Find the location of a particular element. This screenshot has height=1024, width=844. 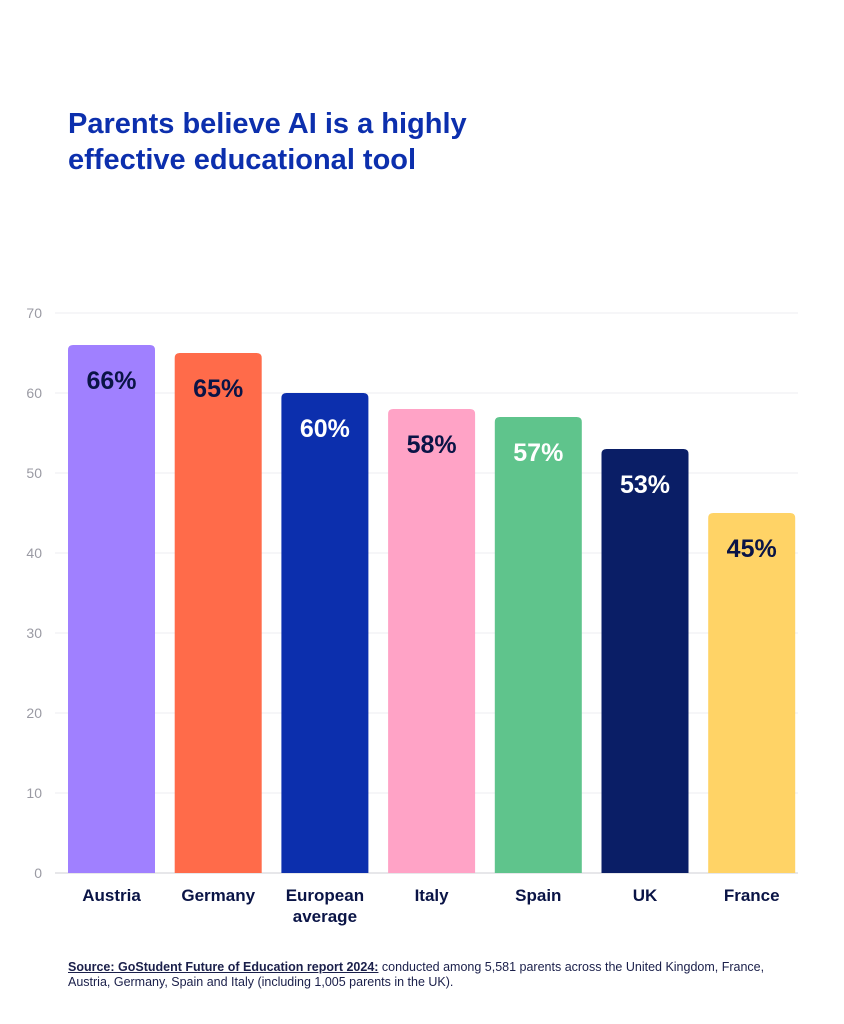

x-tick-label: Austria is located at coordinates (111, 895).